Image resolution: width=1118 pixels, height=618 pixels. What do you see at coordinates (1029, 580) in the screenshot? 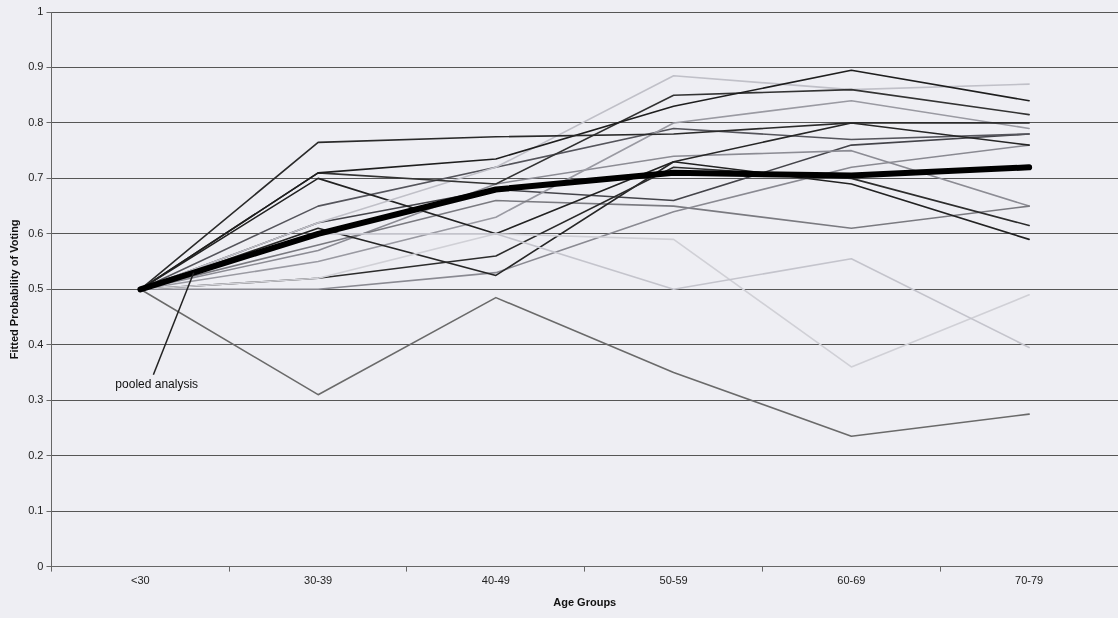
I see `x-tick-label: 70-79` at bounding box center [1029, 580].